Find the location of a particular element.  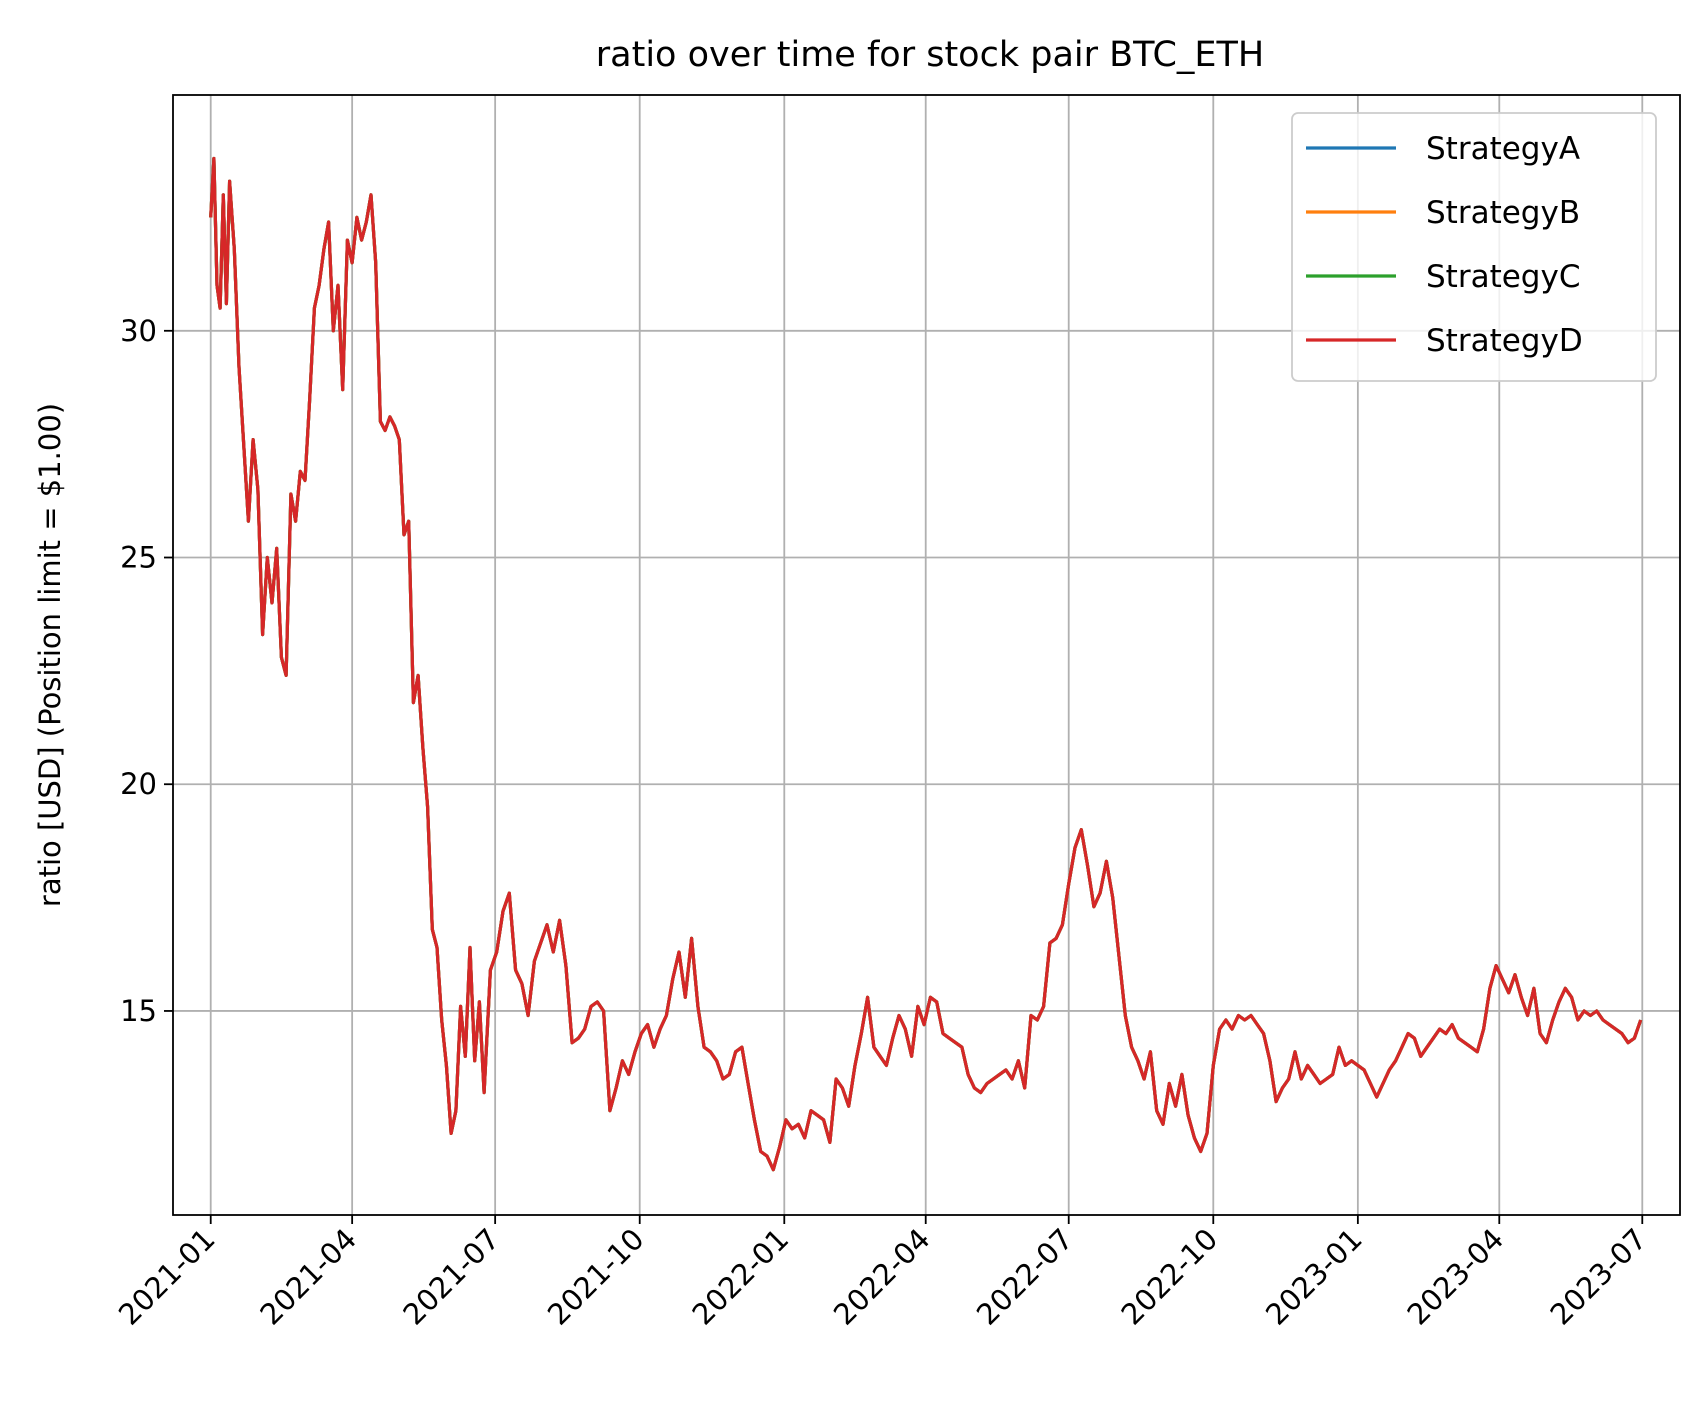

y-axis-label: ratio [USD] (Position limit = $1.00) is located at coordinates (50, 655).